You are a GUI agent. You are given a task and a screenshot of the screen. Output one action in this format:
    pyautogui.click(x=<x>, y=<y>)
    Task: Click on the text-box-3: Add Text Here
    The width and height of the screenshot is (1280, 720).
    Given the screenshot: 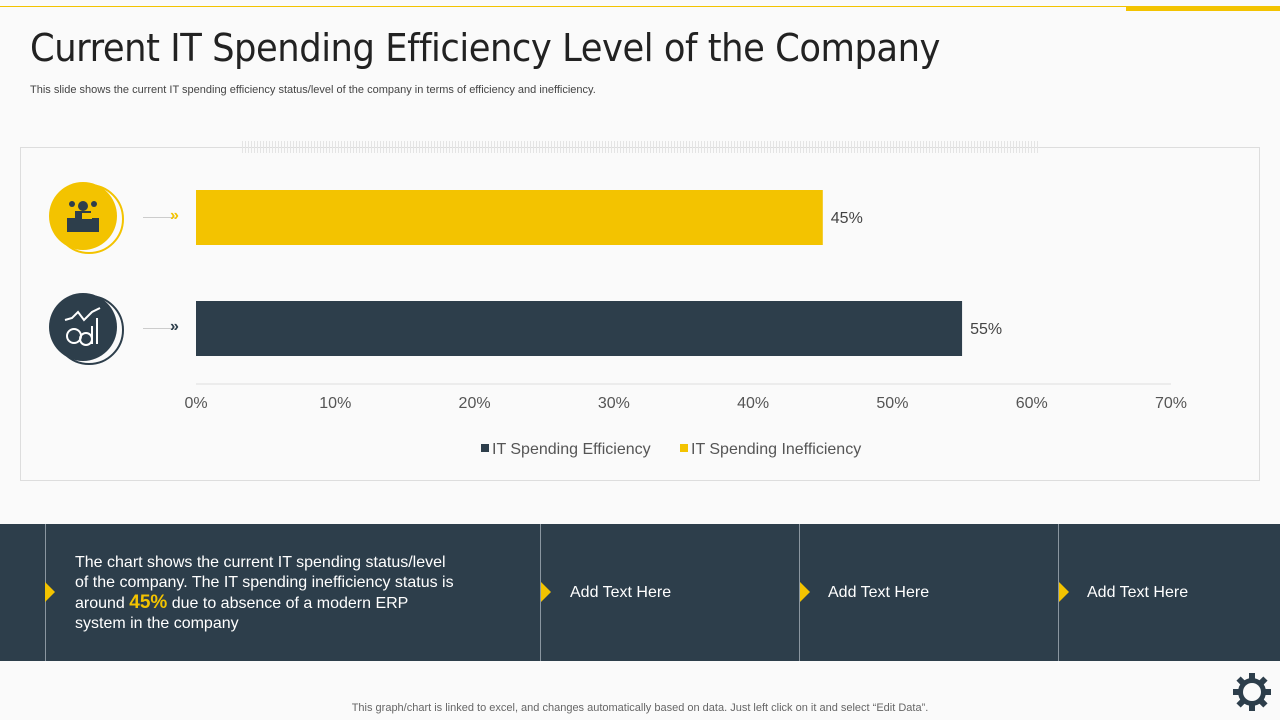 What is the action you would take?
    pyautogui.click(x=1138, y=592)
    